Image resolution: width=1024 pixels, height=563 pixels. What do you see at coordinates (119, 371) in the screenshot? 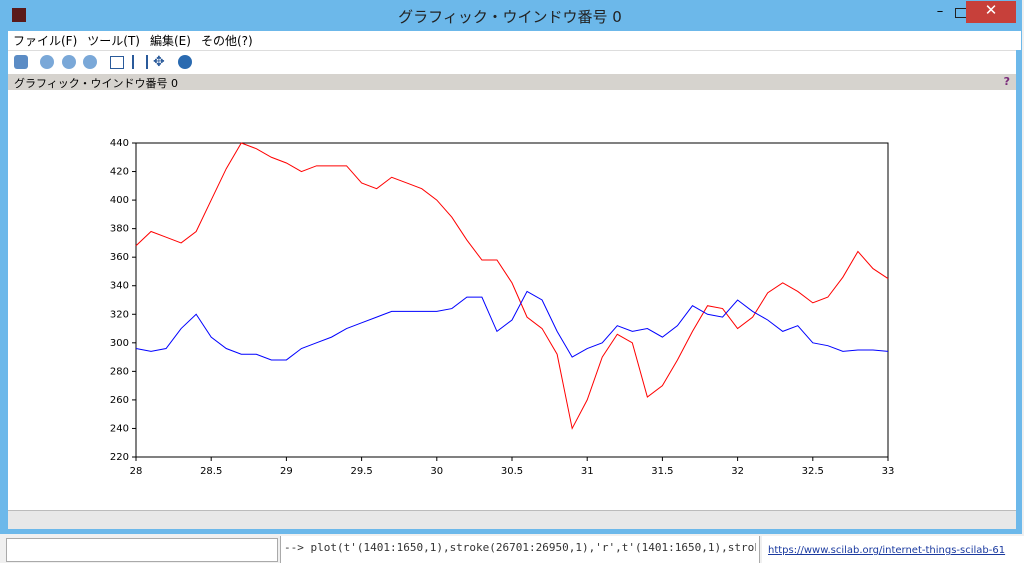
I see `y-tick-label: 280` at bounding box center [119, 371].